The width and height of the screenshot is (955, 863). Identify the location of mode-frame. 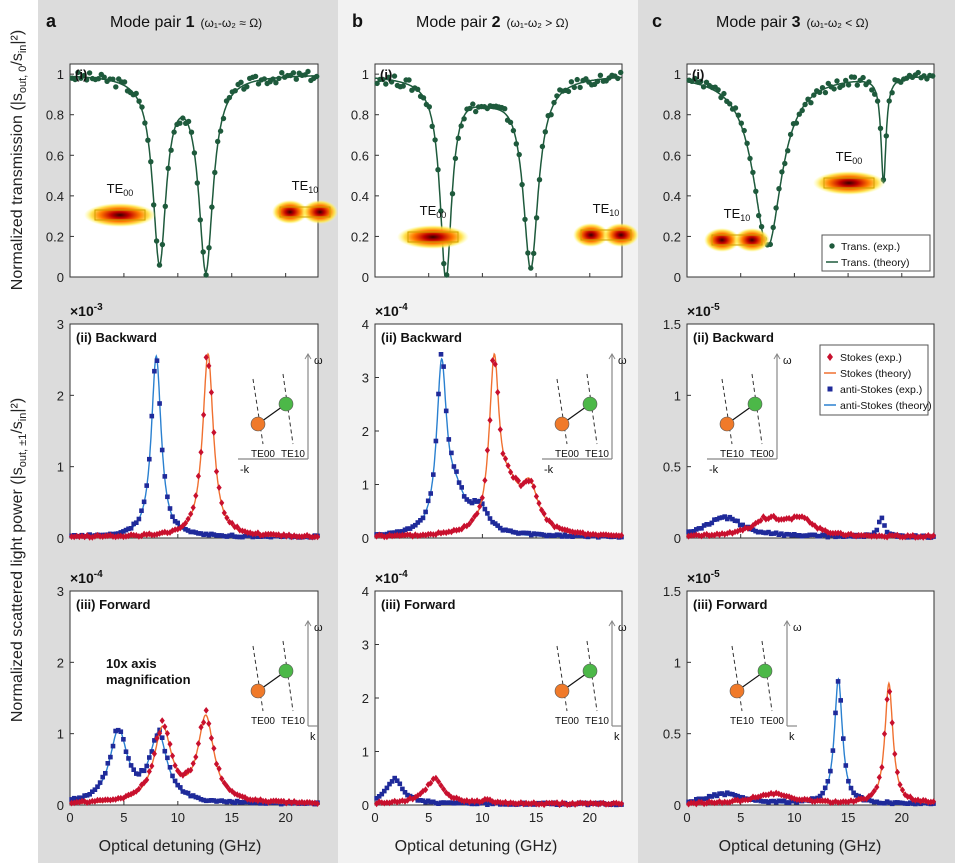
(849, 183).